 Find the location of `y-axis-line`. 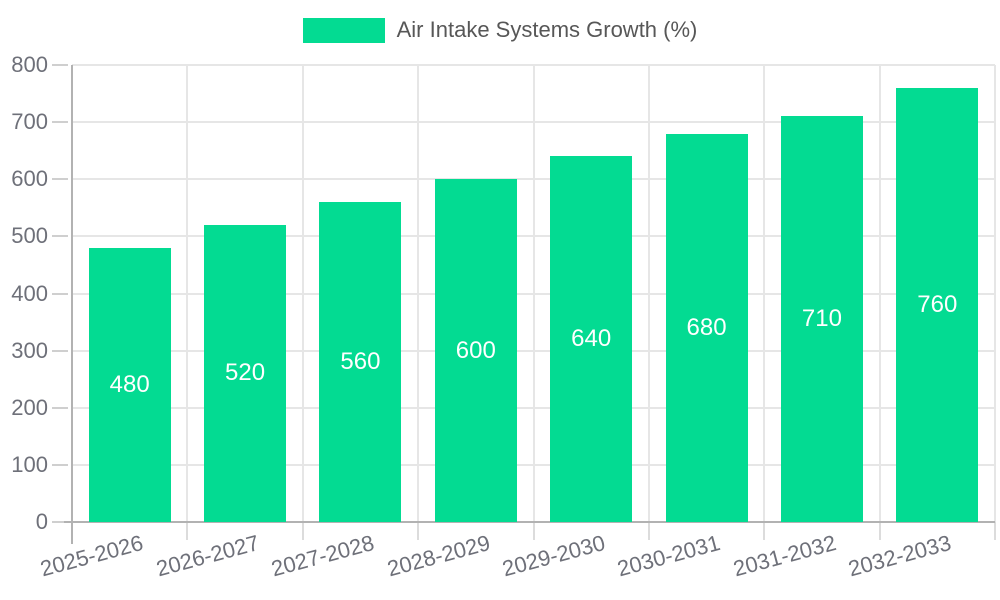

y-axis-line is located at coordinates (72, 304).